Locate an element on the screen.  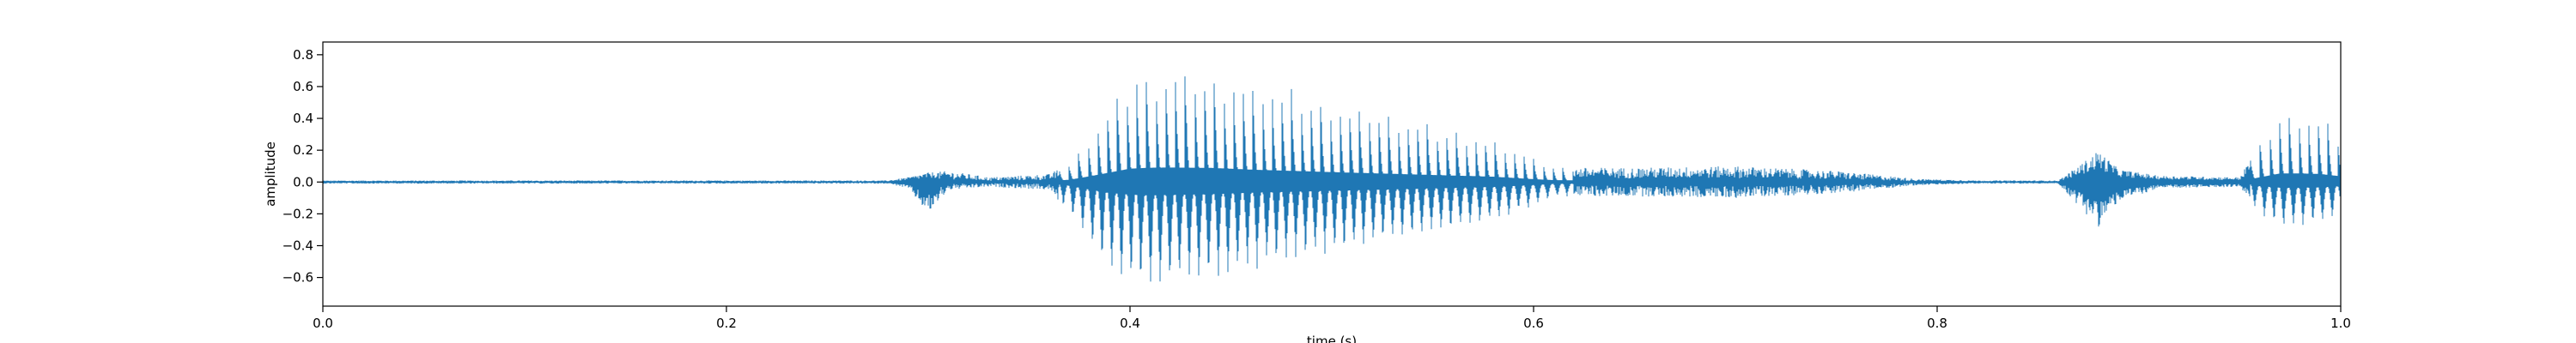
x-tick-label: 0.6 is located at coordinates (1533, 323).